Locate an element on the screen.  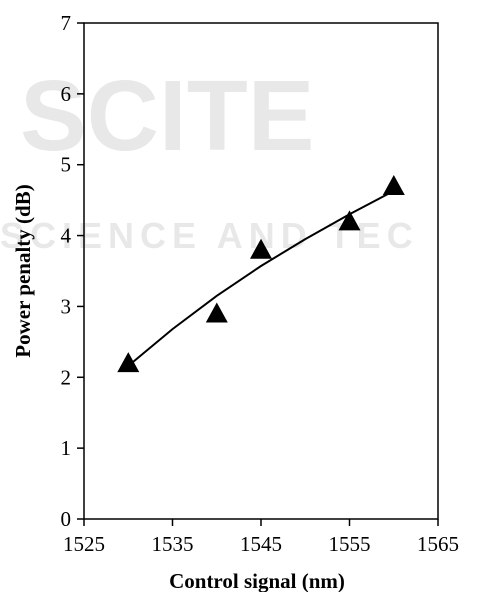
y-axis-ticks is located at coordinates (80, 271).